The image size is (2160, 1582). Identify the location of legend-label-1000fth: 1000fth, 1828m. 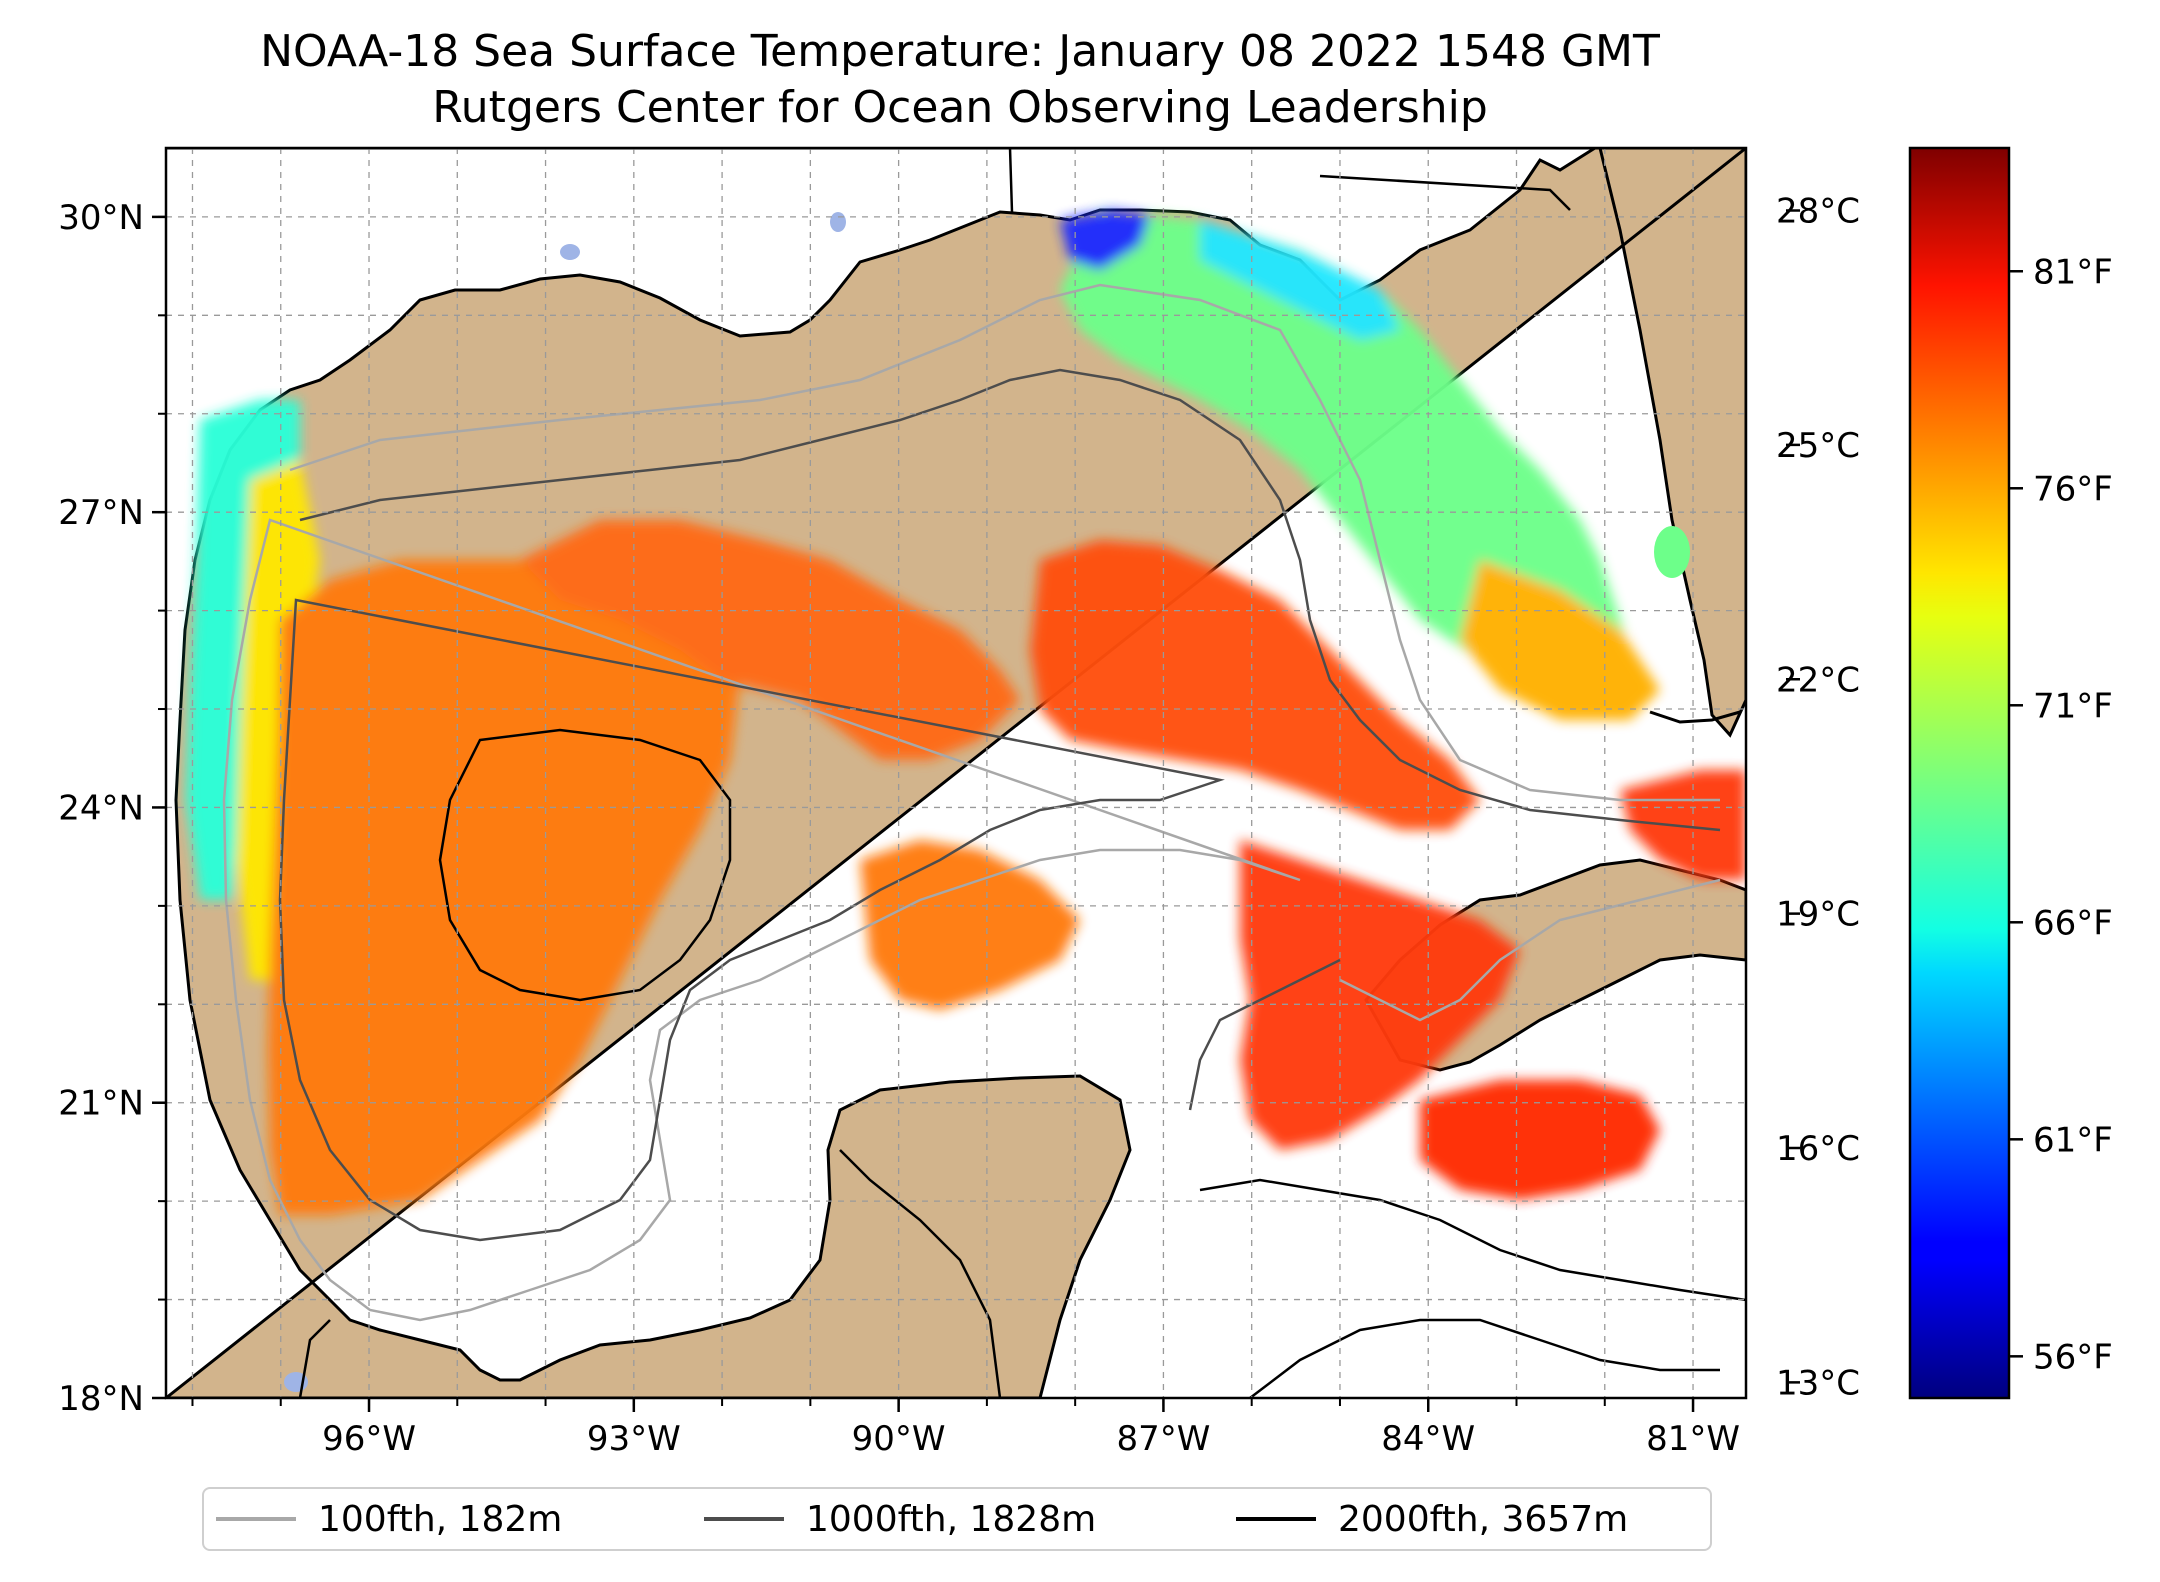
(951, 1519).